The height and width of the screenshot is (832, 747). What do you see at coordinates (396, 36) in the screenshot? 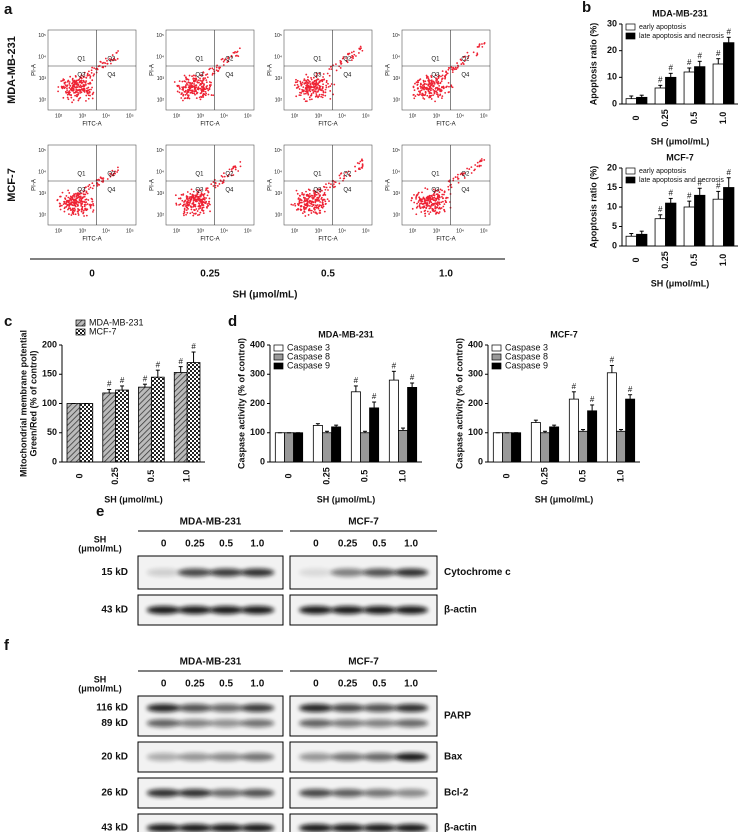
I see `y-tick-label: 10⁵` at bounding box center [396, 36].